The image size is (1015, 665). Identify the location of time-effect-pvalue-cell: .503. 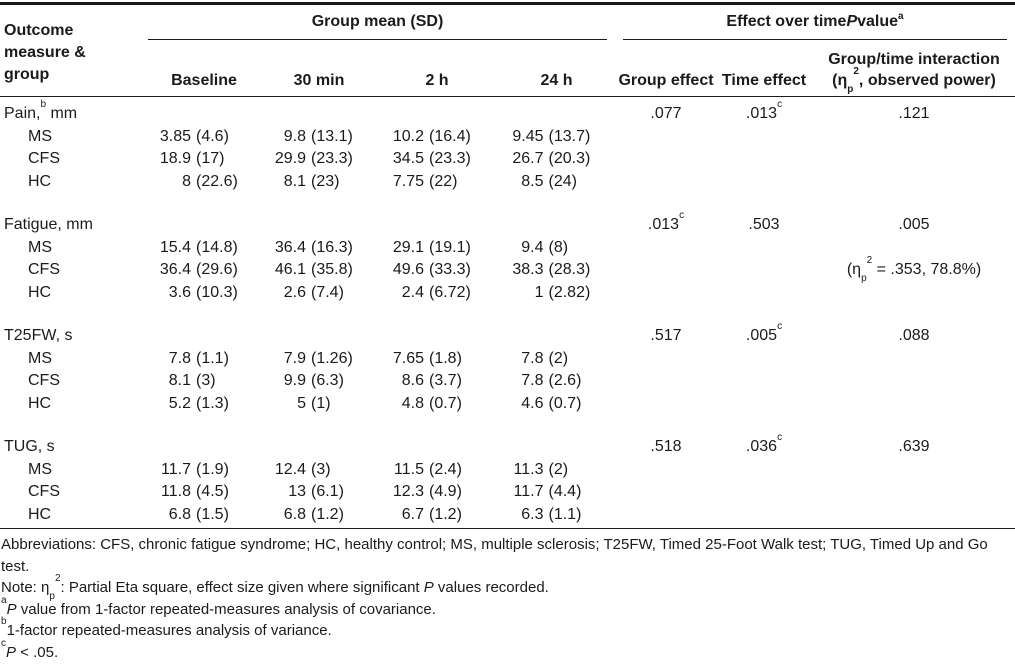
(764, 224).